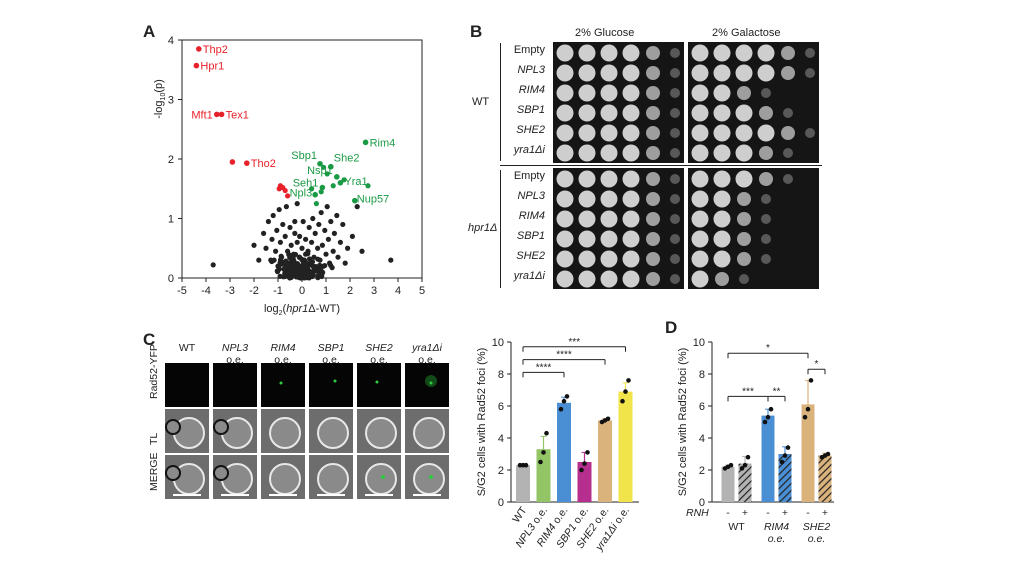 This screenshot has height=574, width=1024. Describe the element at coordinates (618, 229) in the screenshot. I see `plate-spots` at that location.